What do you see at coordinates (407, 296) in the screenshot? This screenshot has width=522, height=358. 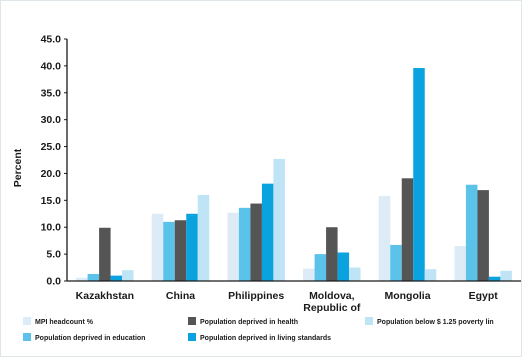 I see `x-category-label: Mongolia` at bounding box center [407, 296].